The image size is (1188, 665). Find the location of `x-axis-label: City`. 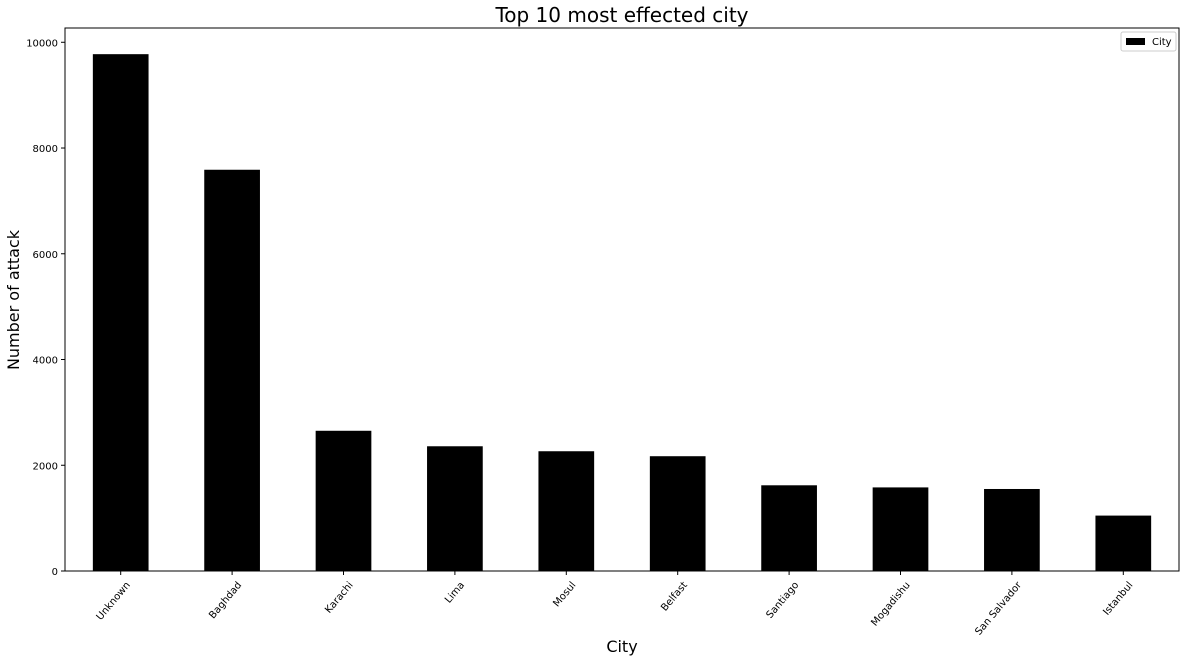

x-axis-label: City is located at coordinates (621, 646).